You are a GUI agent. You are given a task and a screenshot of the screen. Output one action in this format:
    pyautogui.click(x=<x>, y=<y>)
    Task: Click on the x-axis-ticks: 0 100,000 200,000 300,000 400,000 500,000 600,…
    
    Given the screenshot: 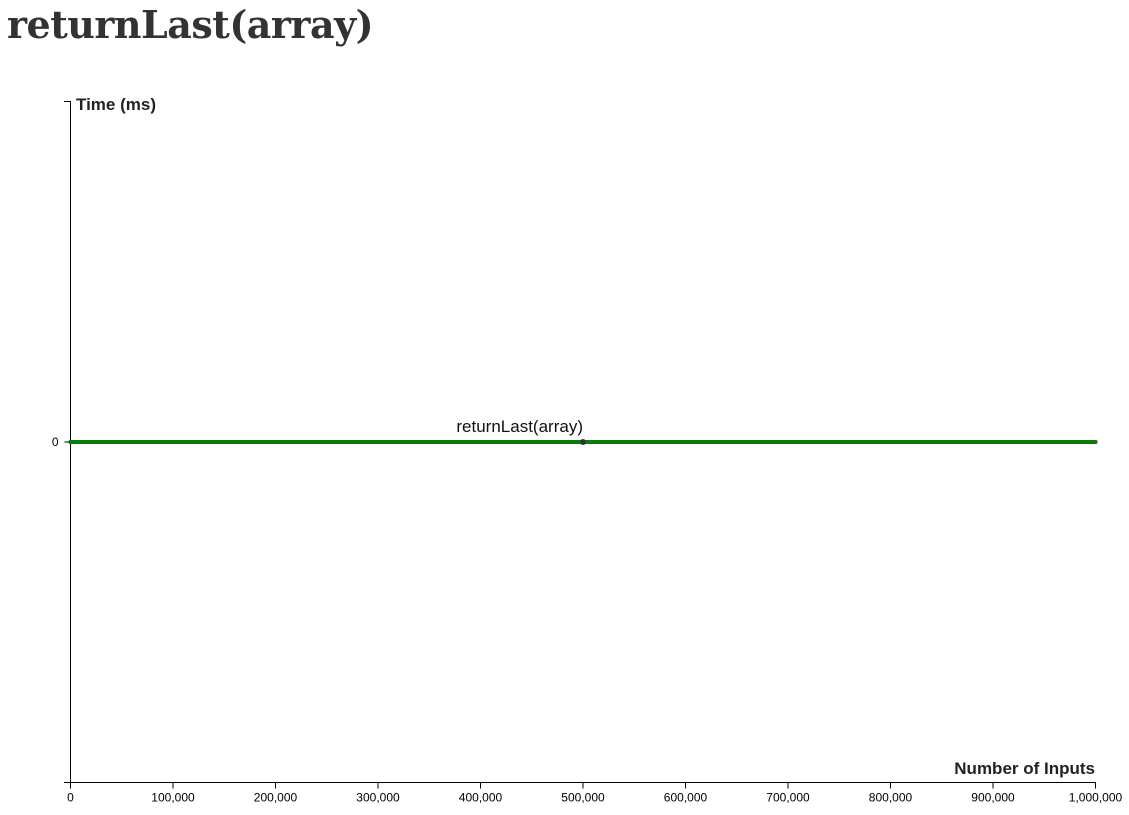 What is the action you would take?
    pyautogui.click(x=595, y=793)
    